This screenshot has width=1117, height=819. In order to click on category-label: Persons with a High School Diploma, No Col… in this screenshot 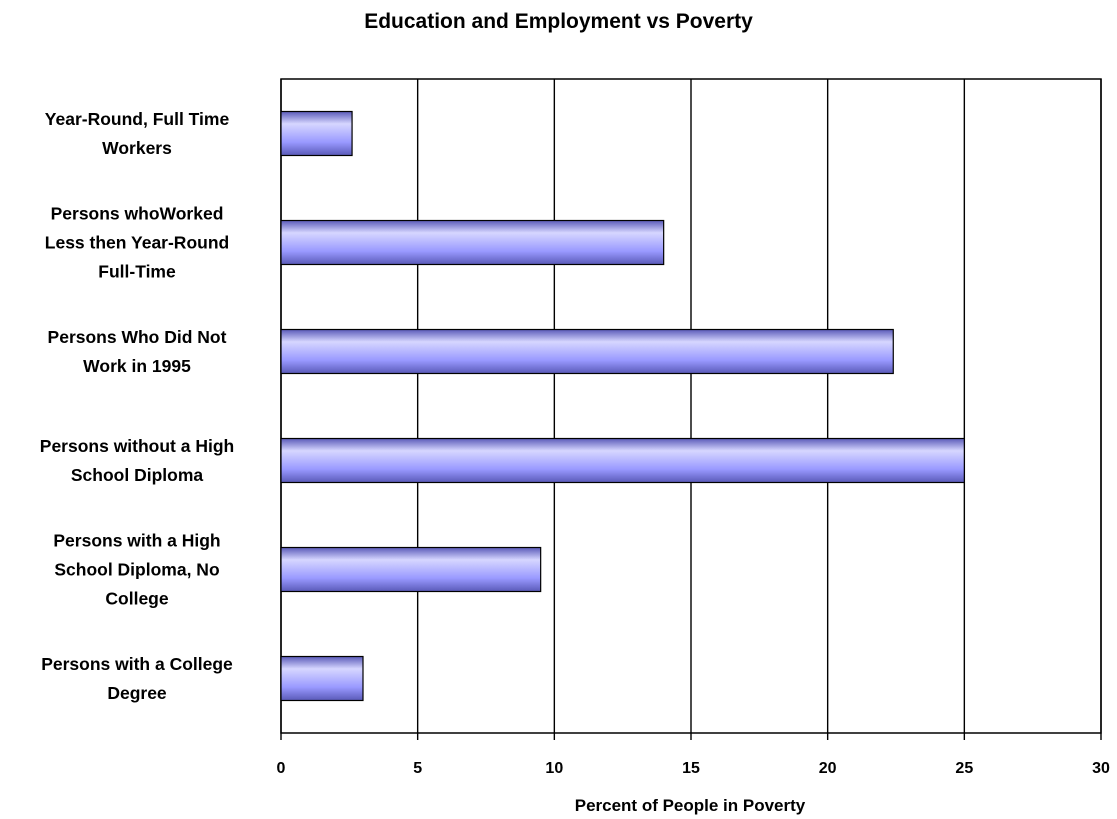, I will do `click(136, 570)`.